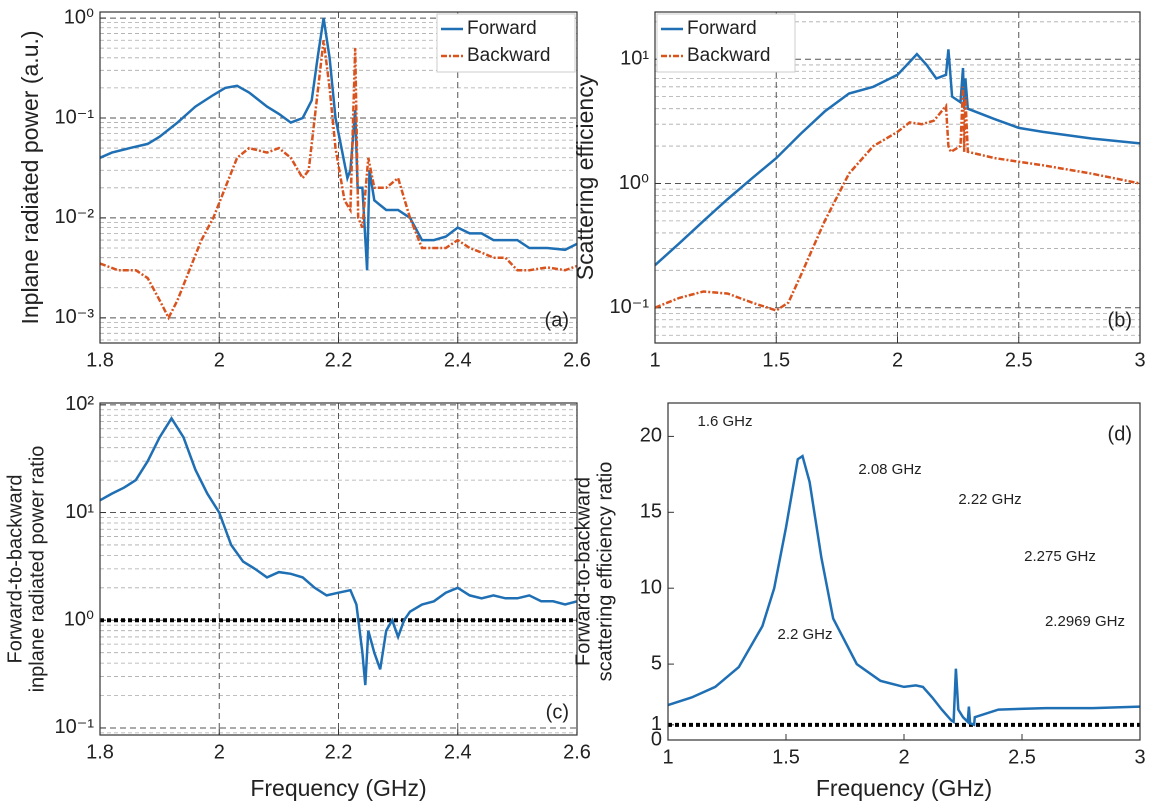 The image size is (1154, 811). I want to click on panel-label: (b), so click(1120, 320).